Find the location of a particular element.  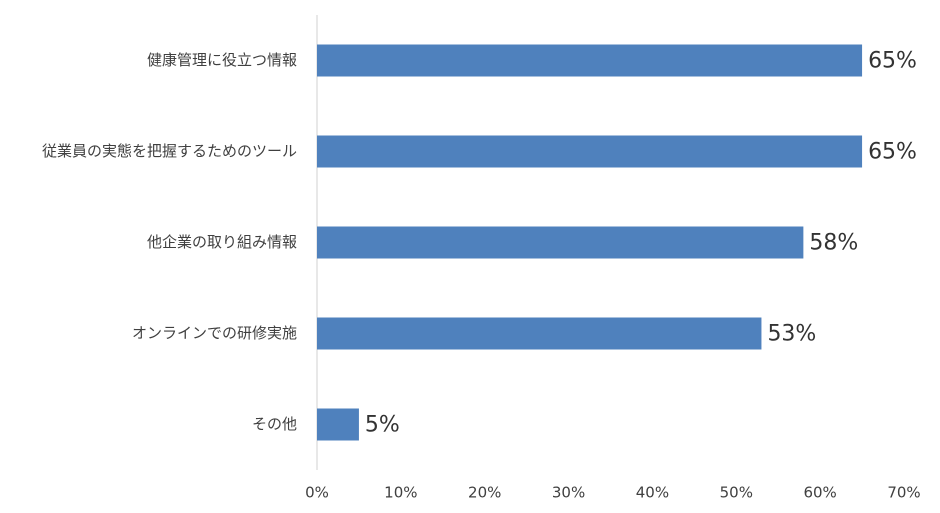

y-tick-label: 健康管理に役立つ情報 is located at coordinates (222, 60).